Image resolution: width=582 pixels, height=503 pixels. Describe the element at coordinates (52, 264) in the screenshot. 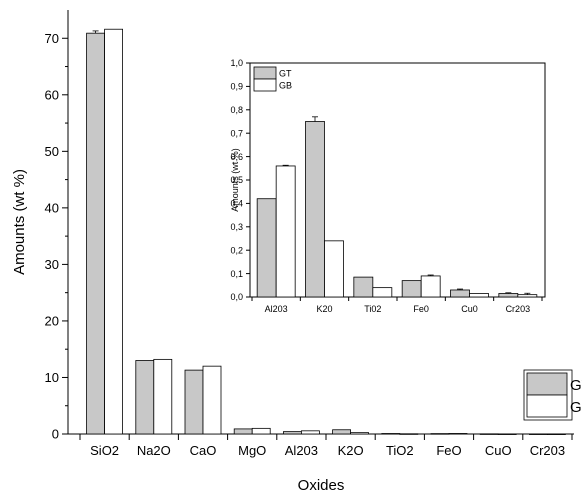

I see `y-tick-label: 30` at that location.